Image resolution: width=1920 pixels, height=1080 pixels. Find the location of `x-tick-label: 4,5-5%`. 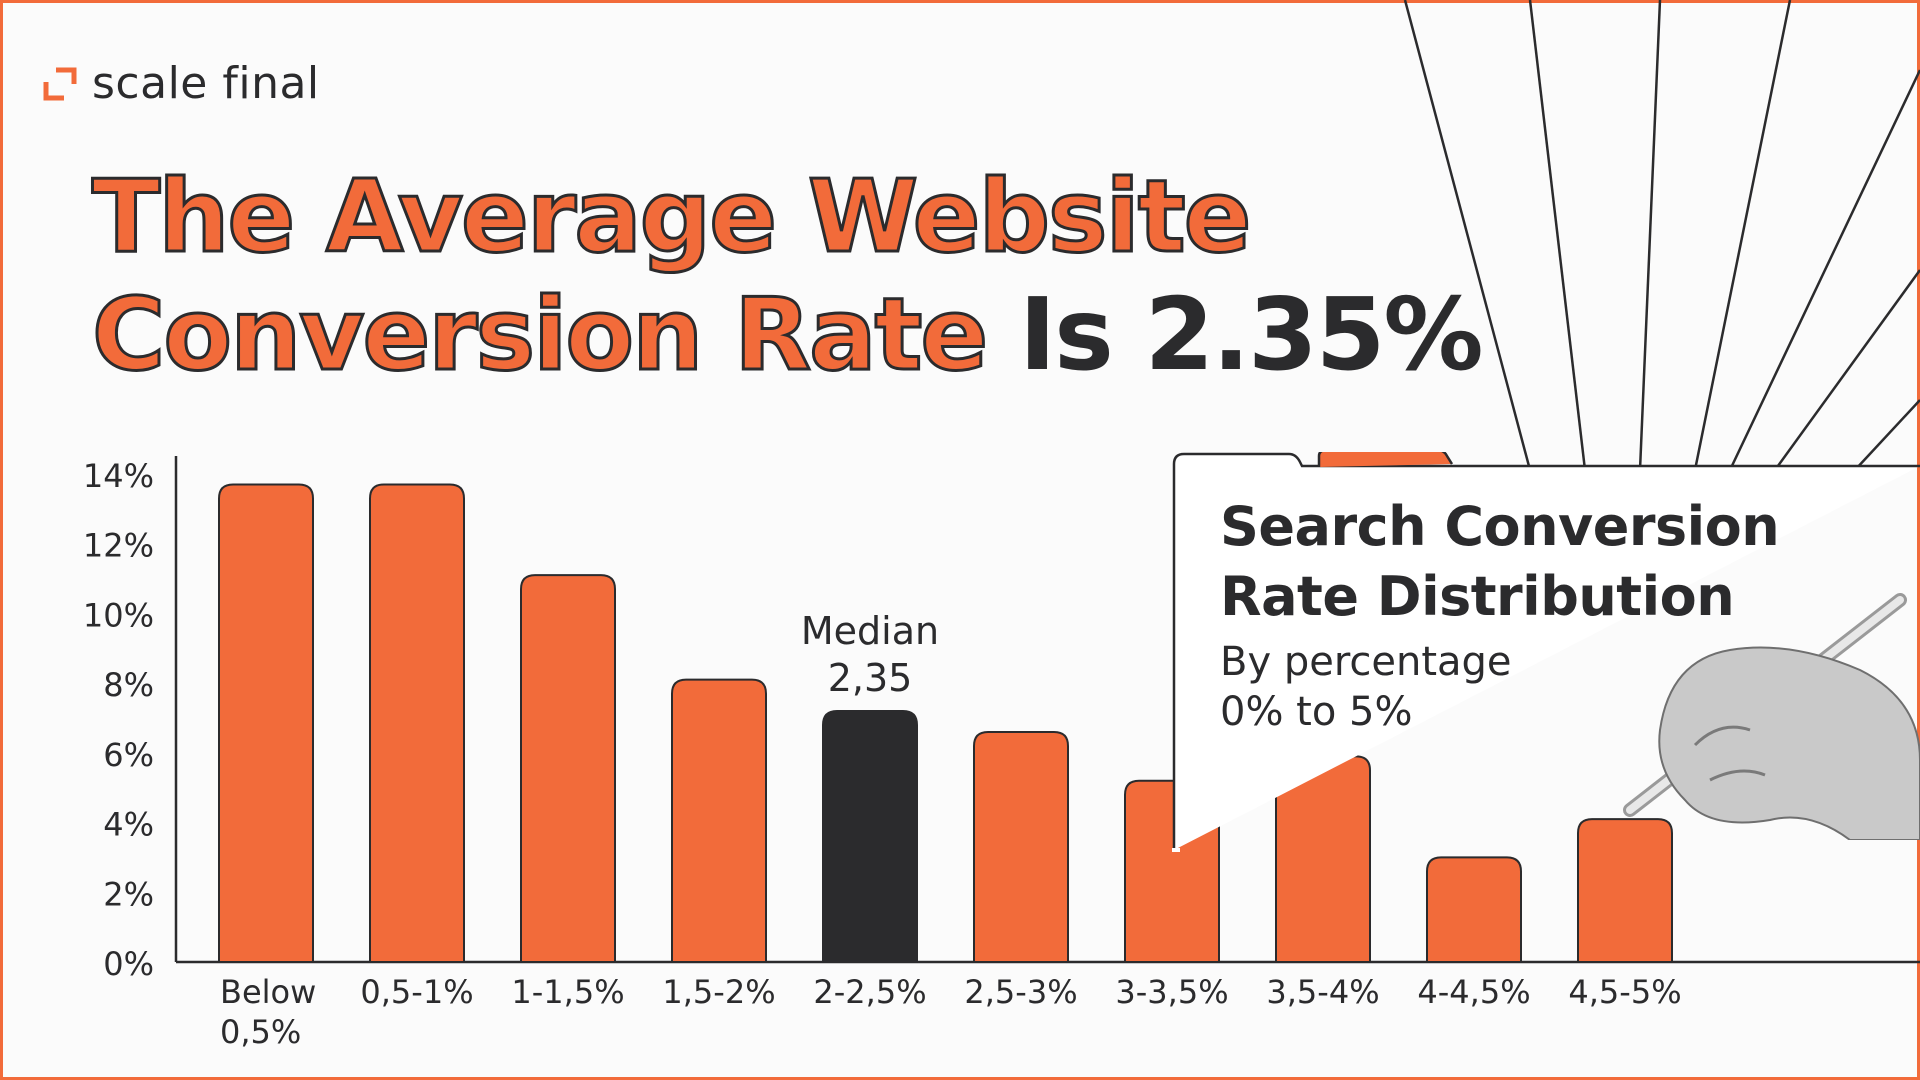

x-tick-label: 4,5-5% is located at coordinates (1624, 992).